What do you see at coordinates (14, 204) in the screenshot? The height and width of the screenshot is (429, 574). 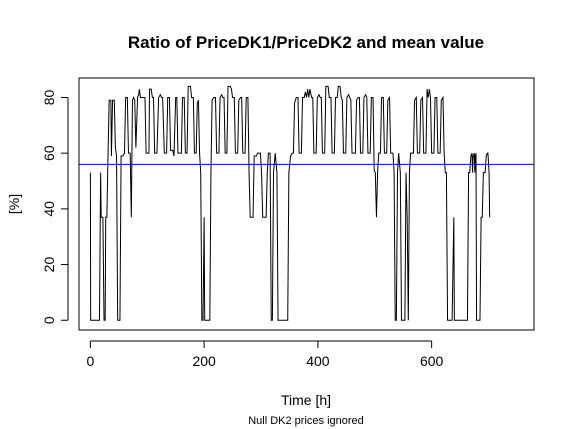 I see `y-axis-label: [%]` at bounding box center [14, 204].